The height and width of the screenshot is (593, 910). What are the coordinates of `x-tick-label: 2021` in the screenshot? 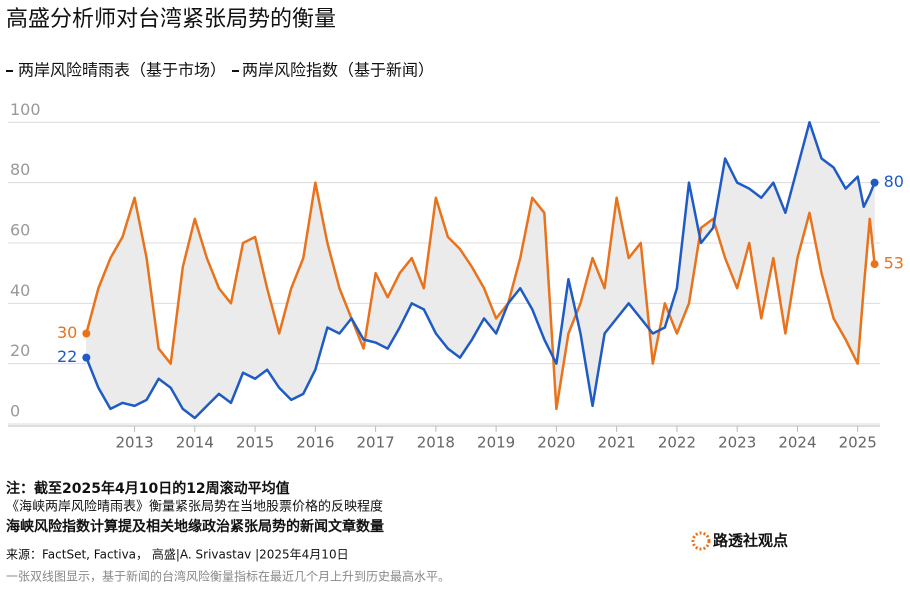 It's located at (617, 443).